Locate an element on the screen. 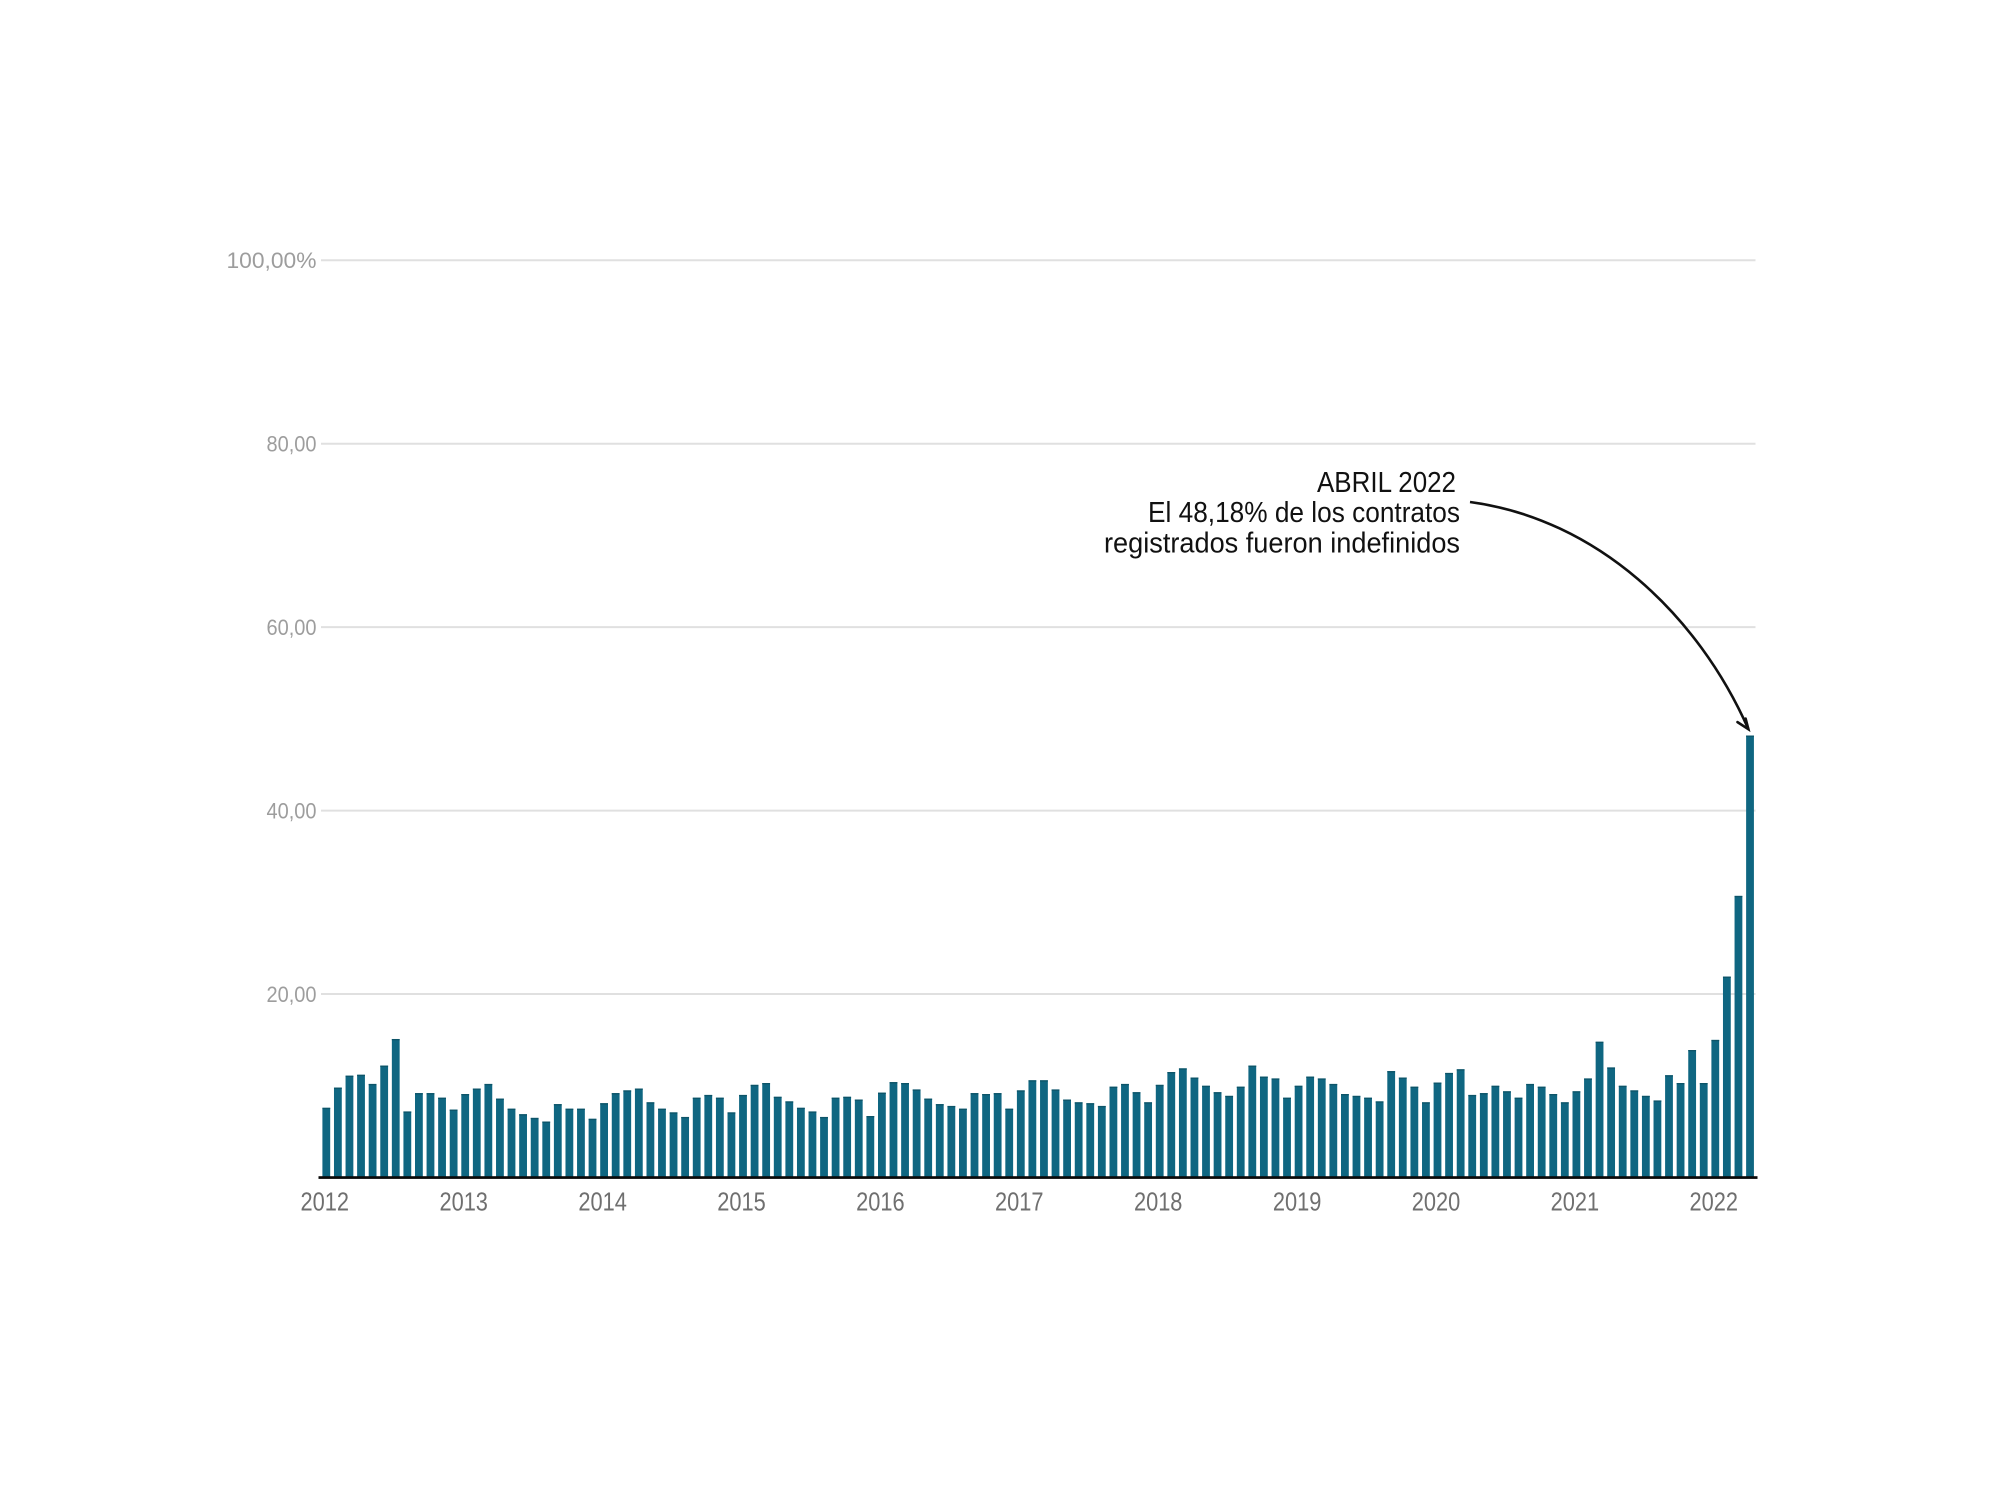 The image size is (2000, 1500). svg-text: 60,00 is located at coordinates (292, 627).